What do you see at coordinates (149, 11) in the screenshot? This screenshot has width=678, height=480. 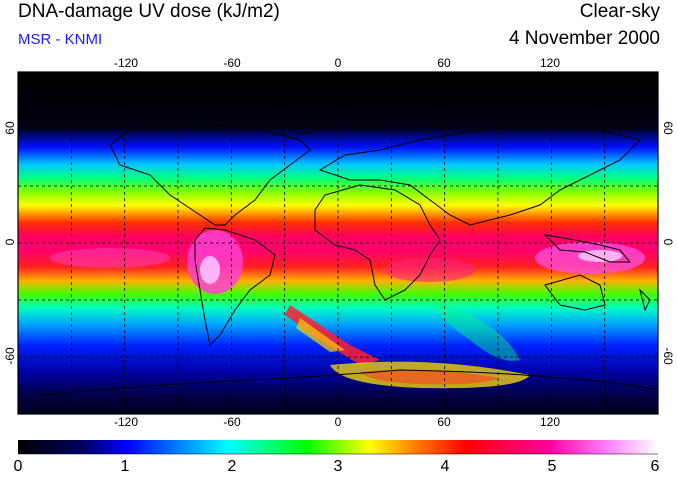 I see `map-title: DNA-damage UV dose (kJ/m2)` at bounding box center [149, 11].